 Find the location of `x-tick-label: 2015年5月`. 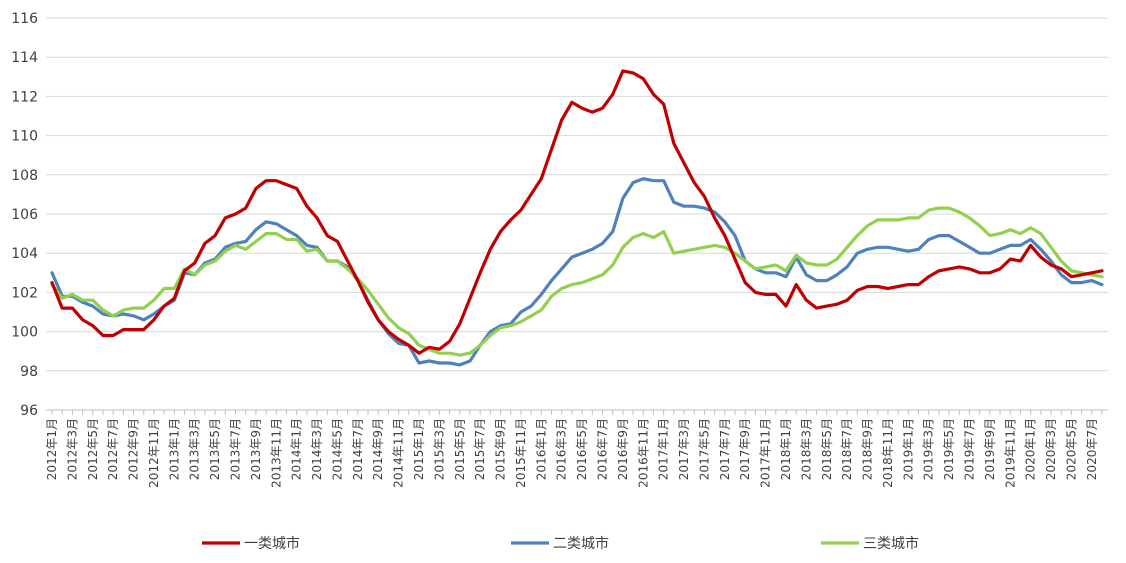

x-tick-label: 2015年5月 is located at coordinates (460, 449).